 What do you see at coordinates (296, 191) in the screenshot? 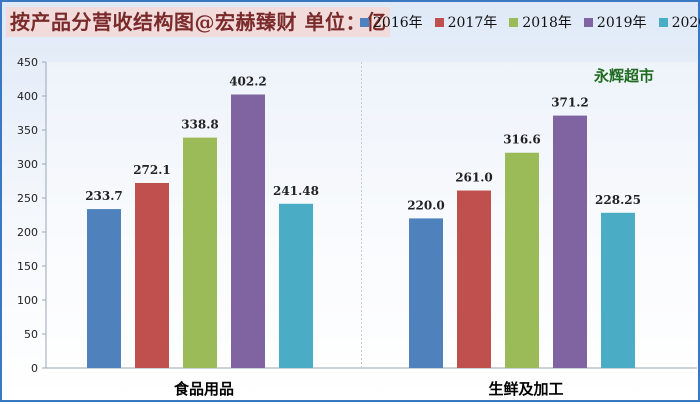
I see `data-label: 241.48` at bounding box center [296, 191].